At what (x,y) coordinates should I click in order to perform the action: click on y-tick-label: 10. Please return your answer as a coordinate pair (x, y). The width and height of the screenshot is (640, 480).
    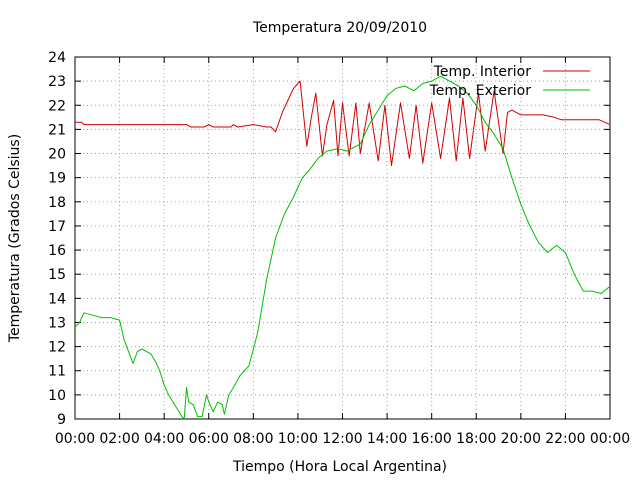
    Looking at the image, I should click on (57, 396).